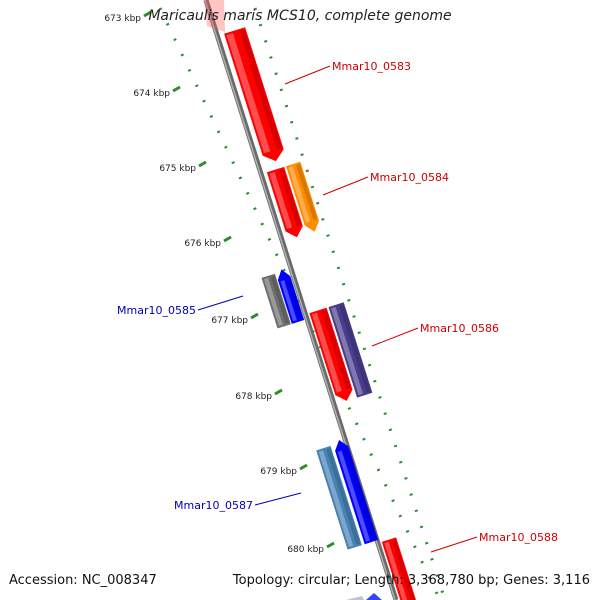 The image size is (600, 600). I want to click on ruler-label: 678 kbp, so click(253, 397).